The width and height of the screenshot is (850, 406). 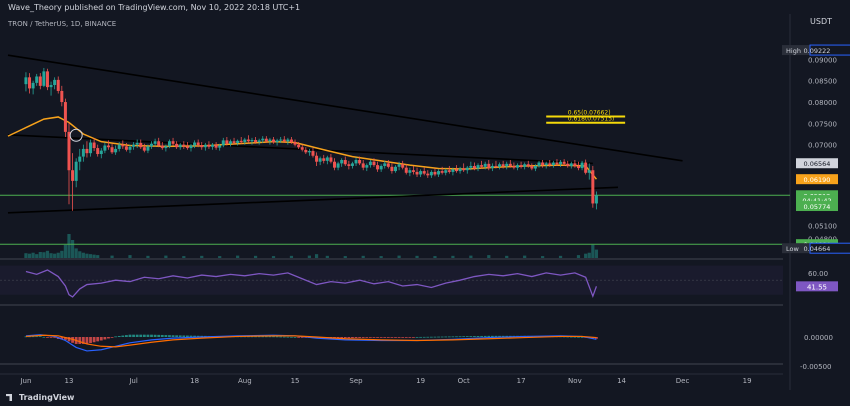 I want to click on signal-line, so click(x=311, y=341).